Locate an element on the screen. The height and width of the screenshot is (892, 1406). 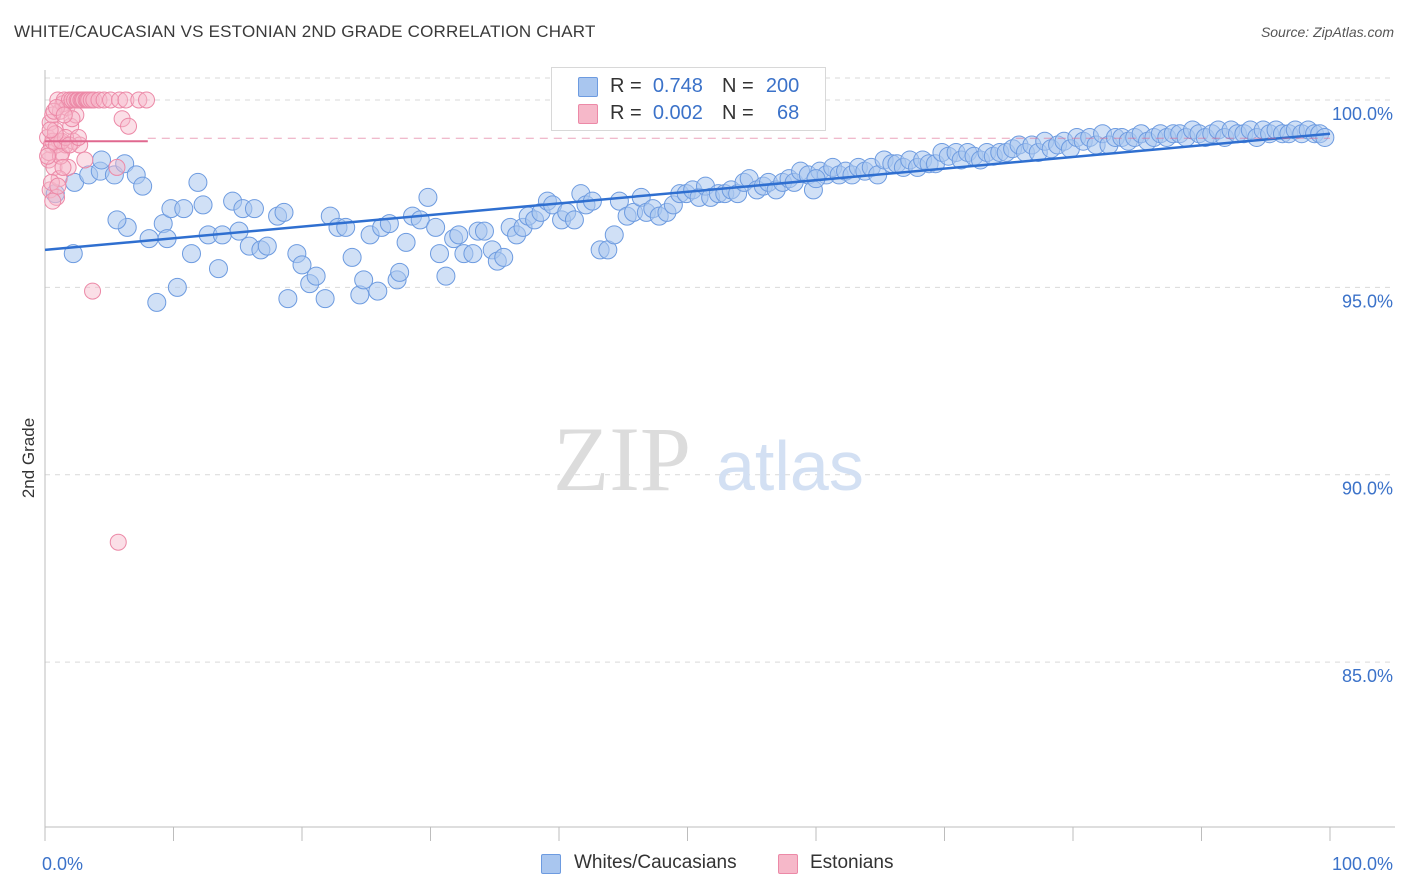
y-axis-label: 2nd Grade is located at coordinates (28, 458).